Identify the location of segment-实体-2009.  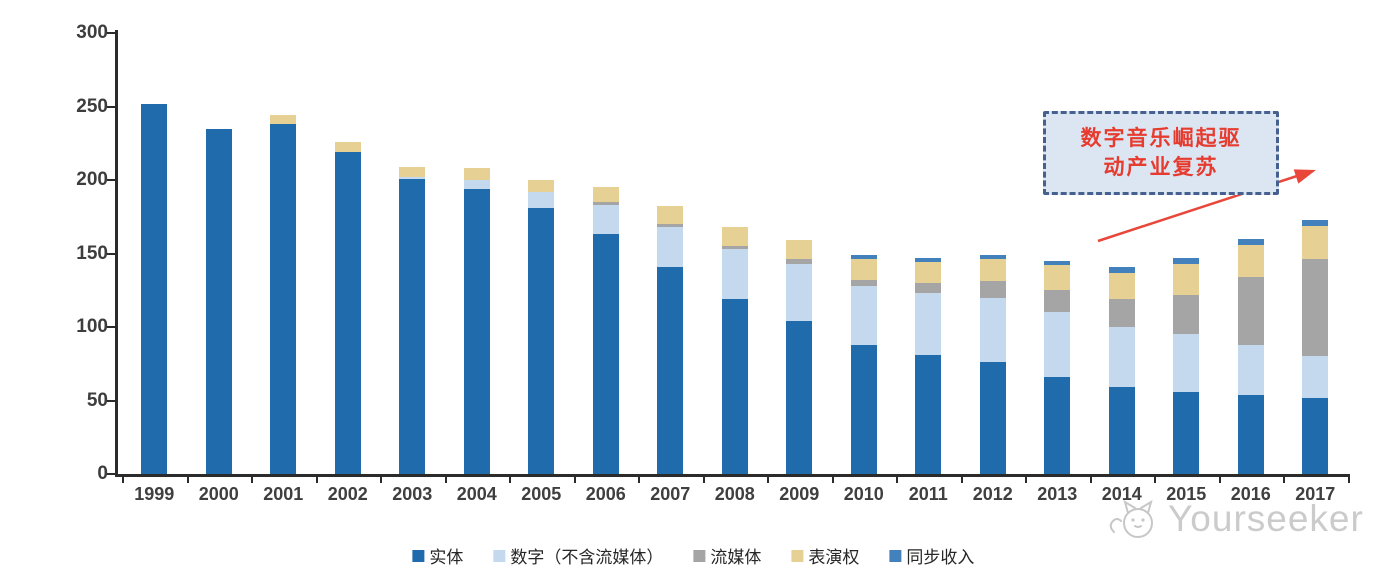
(799, 397).